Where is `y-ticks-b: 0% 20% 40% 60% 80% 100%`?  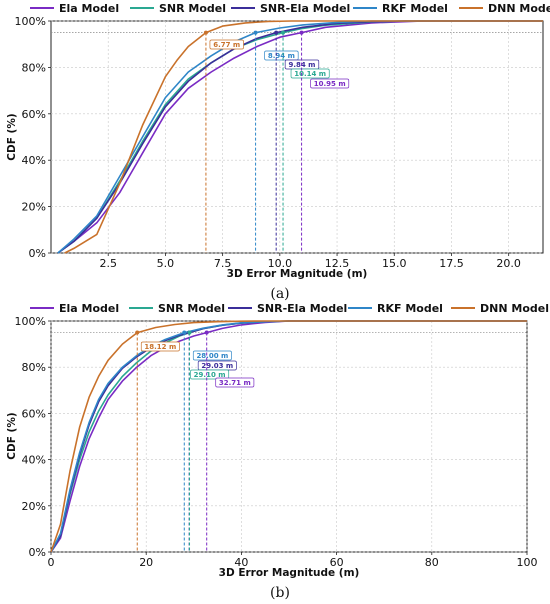 y-ticks-b: 0% 20% 40% 60% 80% 100% is located at coordinates (33, 437).